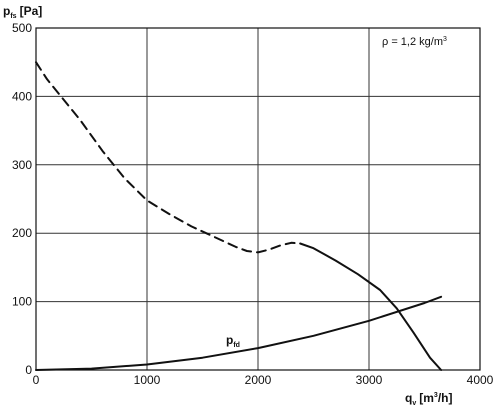 The width and height of the screenshot is (500, 409). I want to click on x-axis-label-unit-sup: 3, so click(436, 395).